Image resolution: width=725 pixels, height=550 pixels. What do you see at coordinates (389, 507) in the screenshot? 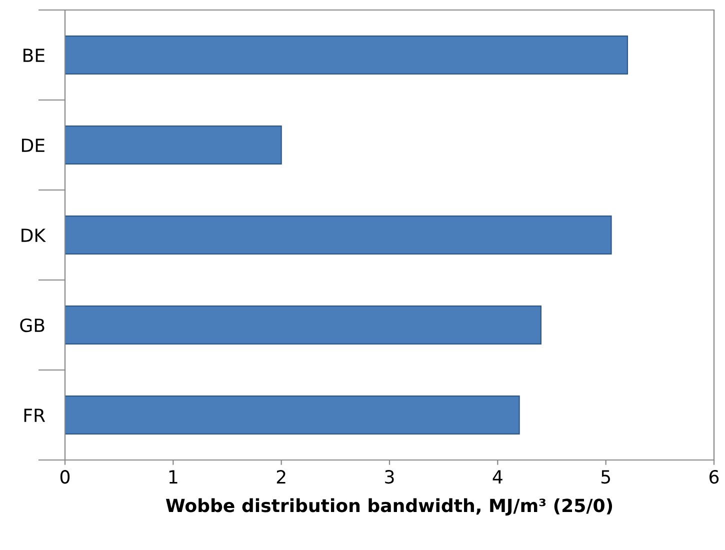
I see `x-axis-title: Wobbe distribution bandwidth, MJ/m³ (25/0)` at bounding box center [389, 507].